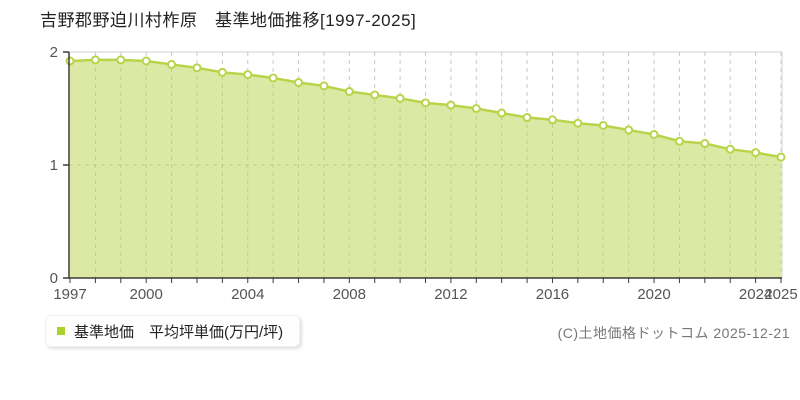 The height and width of the screenshot is (400, 800). I want to click on x-tick-label-1997: 1997, so click(69, 294).